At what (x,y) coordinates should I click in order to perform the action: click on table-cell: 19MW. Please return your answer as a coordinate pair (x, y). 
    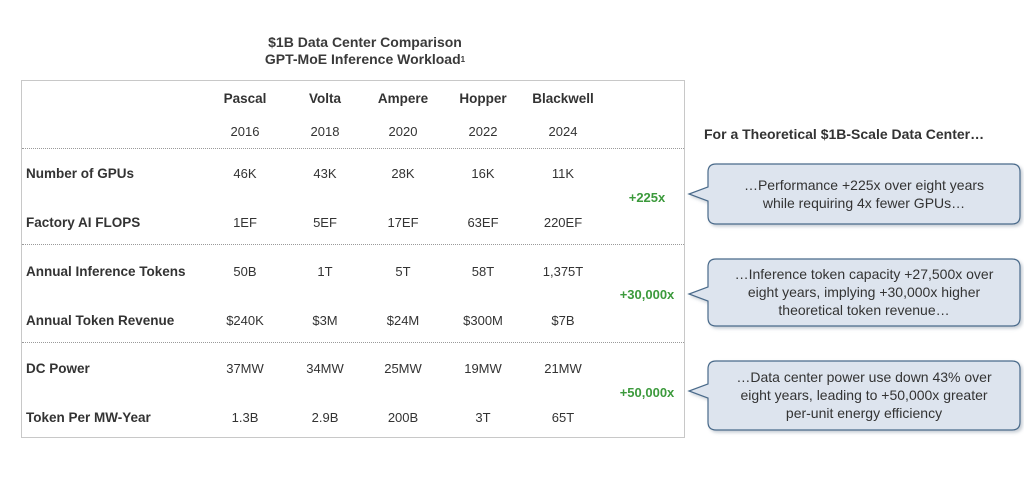
    Looking at the image, I should click on (483, 368).